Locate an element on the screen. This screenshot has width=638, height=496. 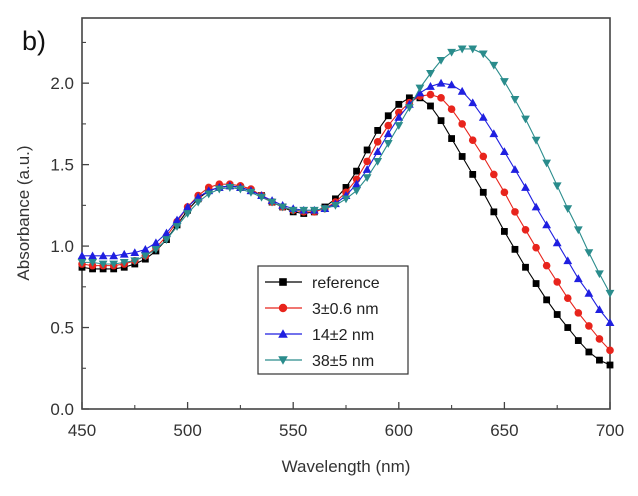
legend-label: reference is located at coordinates (346, 283).